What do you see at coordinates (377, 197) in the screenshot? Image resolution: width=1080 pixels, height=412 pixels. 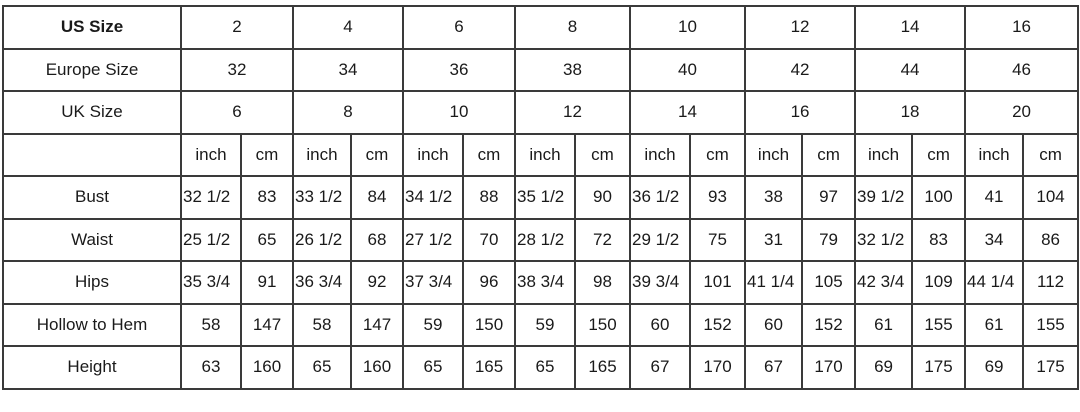 I see `cm-value: 84` at bounding box center [377, 197].